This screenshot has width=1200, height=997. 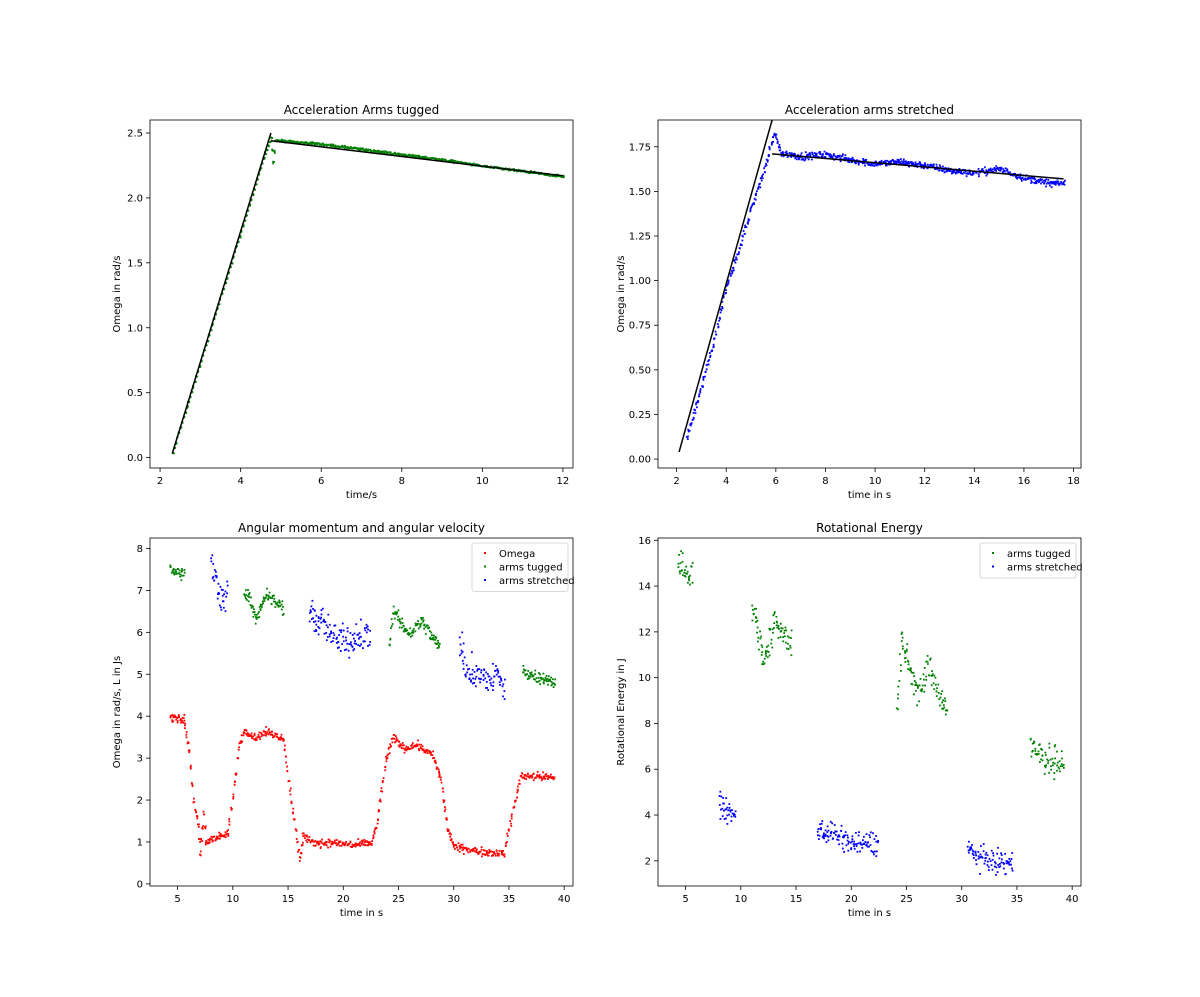 I want to click on y-tick-label: 4, so click(x=140, y=717).